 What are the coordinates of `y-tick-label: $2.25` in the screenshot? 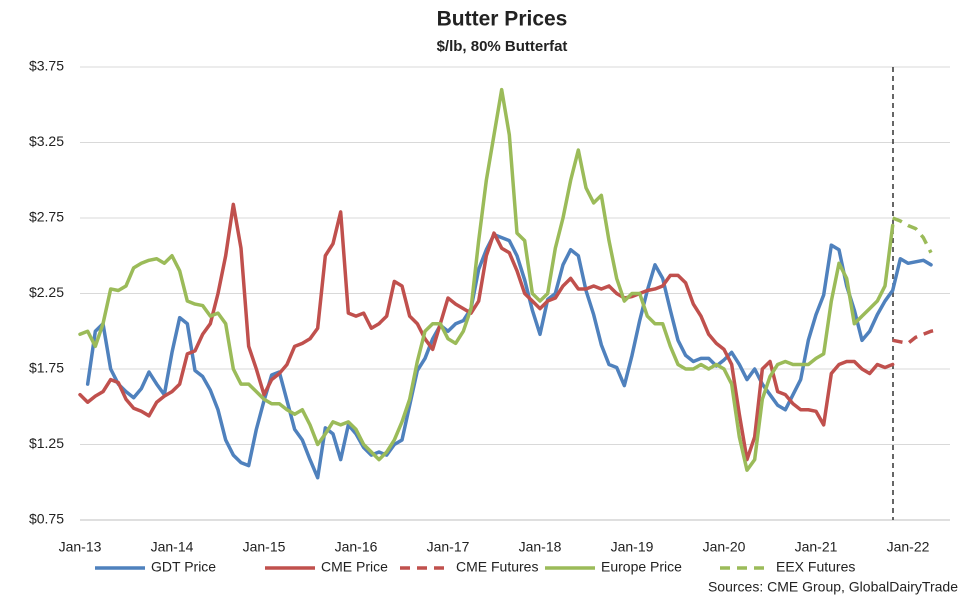 It's located at (46, 292).